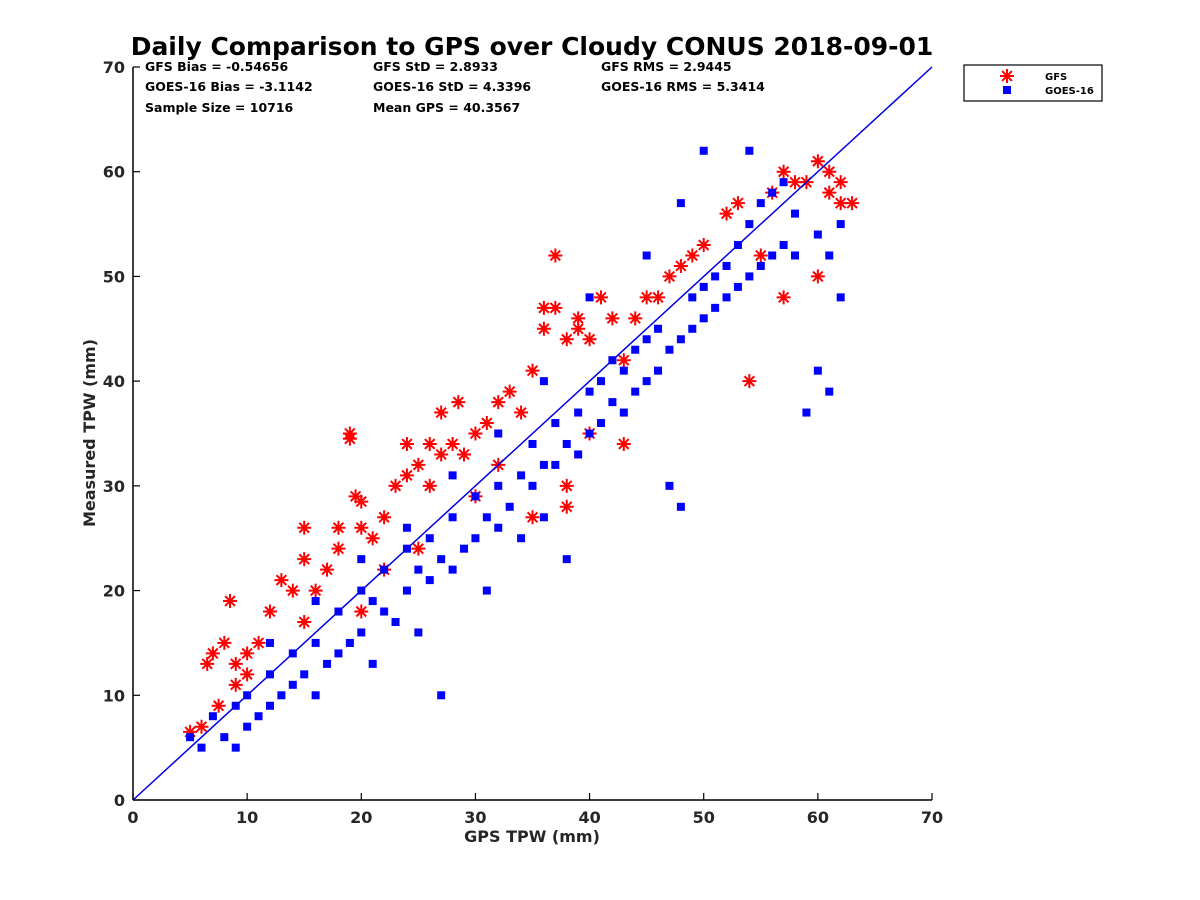 This screenshot has height=900, width=1200. What do you see at coordinates (119, 800) in the screenshot?
I see `y-tick-label: 0` at bounding box center [119, 800].